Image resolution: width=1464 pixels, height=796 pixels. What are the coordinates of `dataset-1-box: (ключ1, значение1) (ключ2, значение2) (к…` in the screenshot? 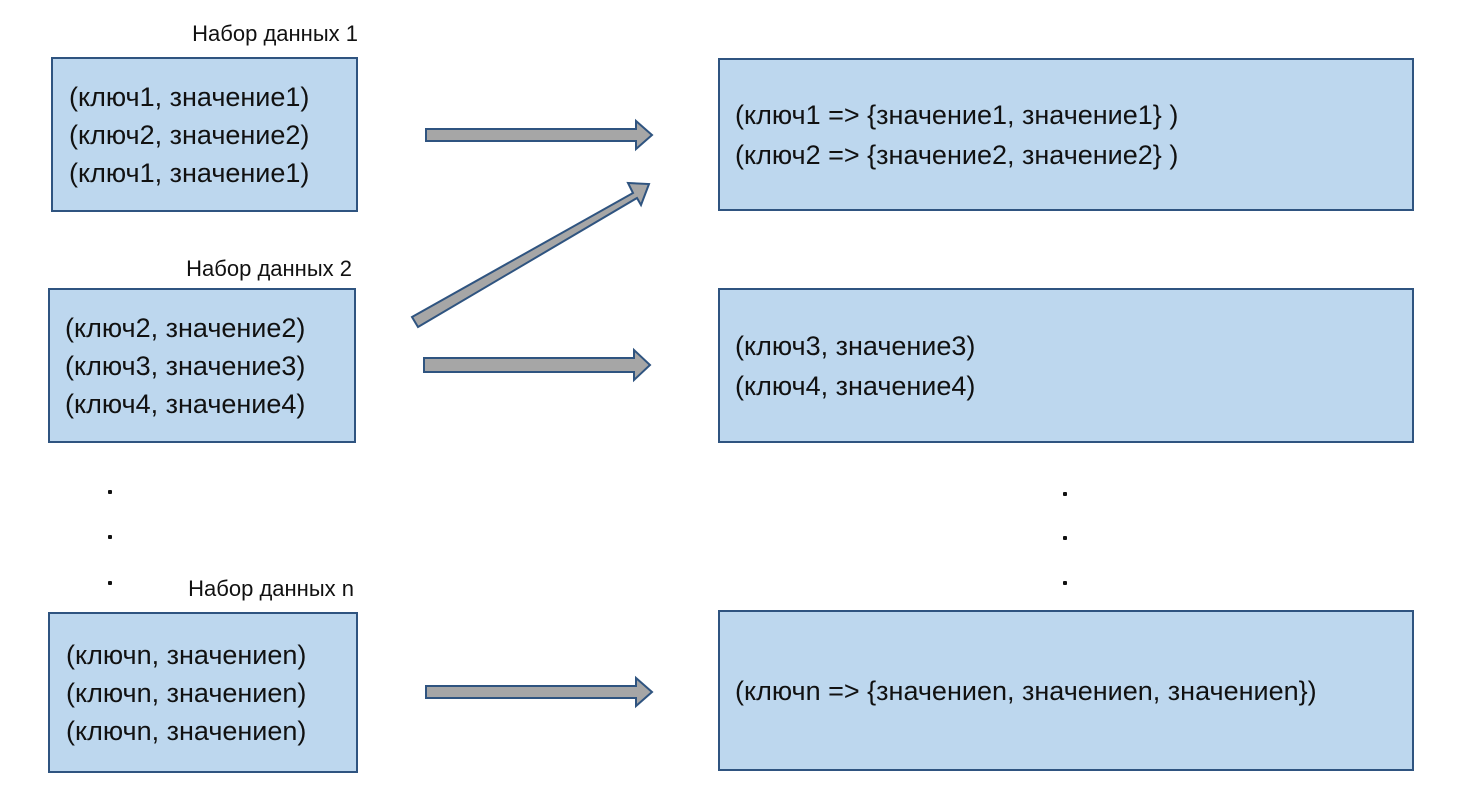 It's located at (204, 134).